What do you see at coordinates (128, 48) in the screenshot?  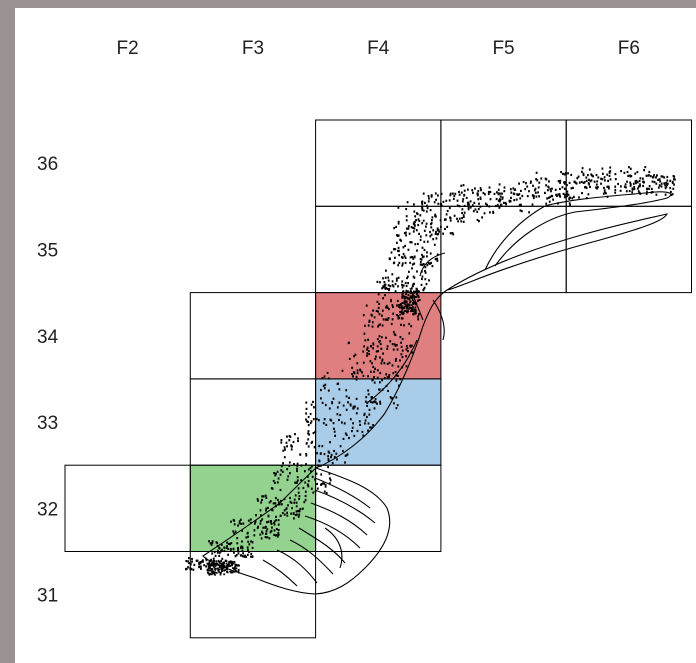 I see `column-label-f2: F2` at bounding box center [128, 48].